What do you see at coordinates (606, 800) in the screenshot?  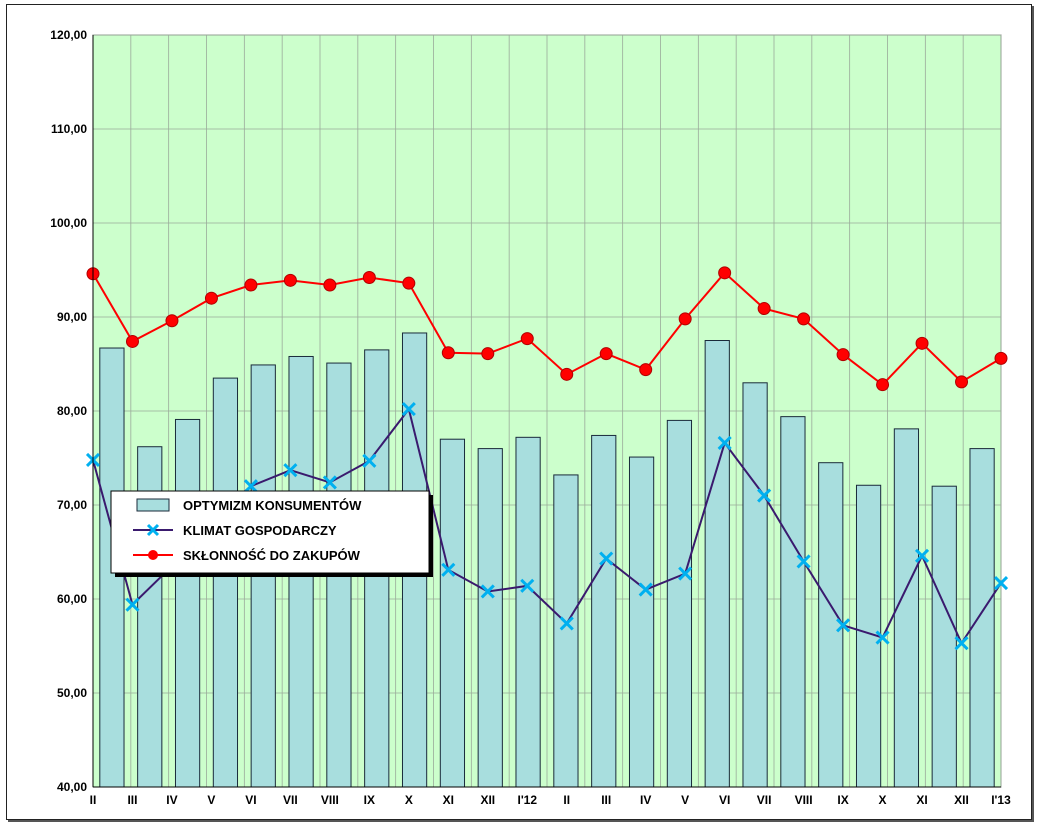 I see `x-tick-label: III` at bounding box center [606, 800].